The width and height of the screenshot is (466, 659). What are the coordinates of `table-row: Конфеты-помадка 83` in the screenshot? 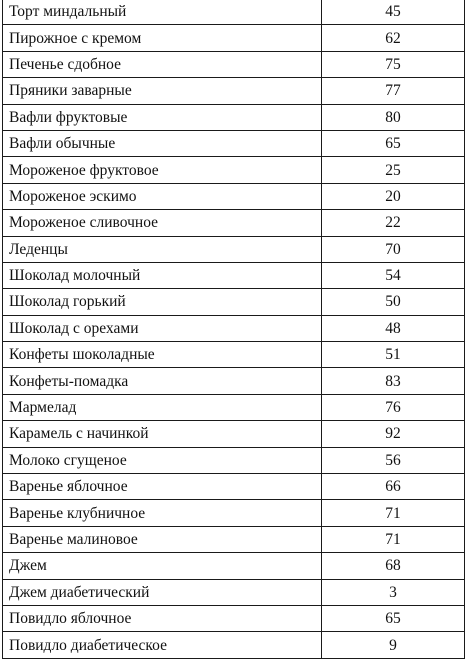 It's located at (234, 381).